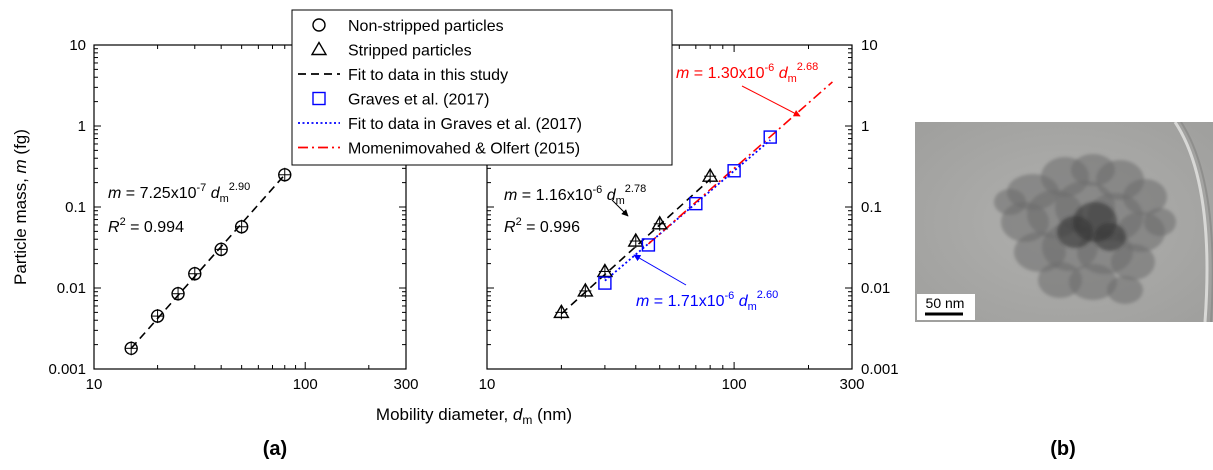 Image resolution: width=1213 pixels, height=470 pixels. What do you see at coordinates (75, 207) in the screenshot?
I see `y-tick-label: 0.1` at bounding box center [75, 207].